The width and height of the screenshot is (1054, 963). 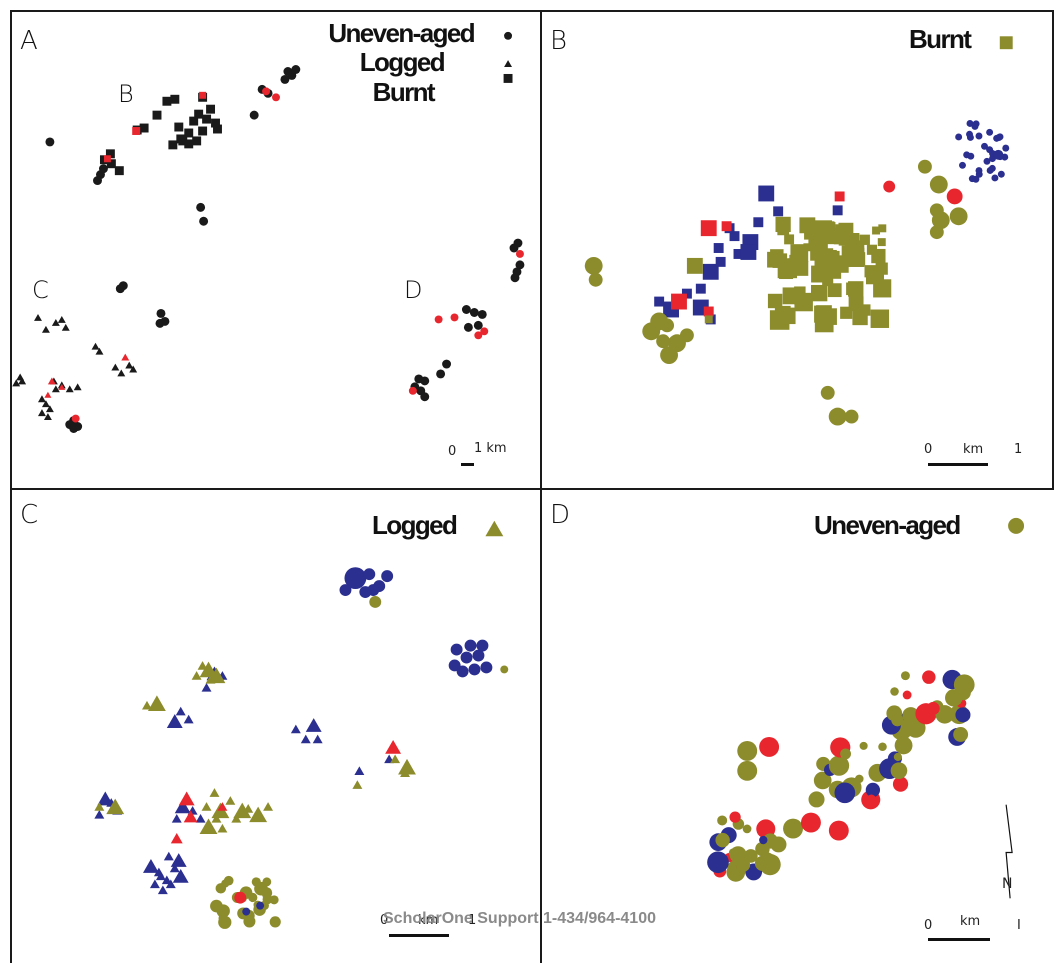 What do you see at coordinates (1007, 884) in the screenshot?
I see `north-label: N` at bounding box center [1007, 884].